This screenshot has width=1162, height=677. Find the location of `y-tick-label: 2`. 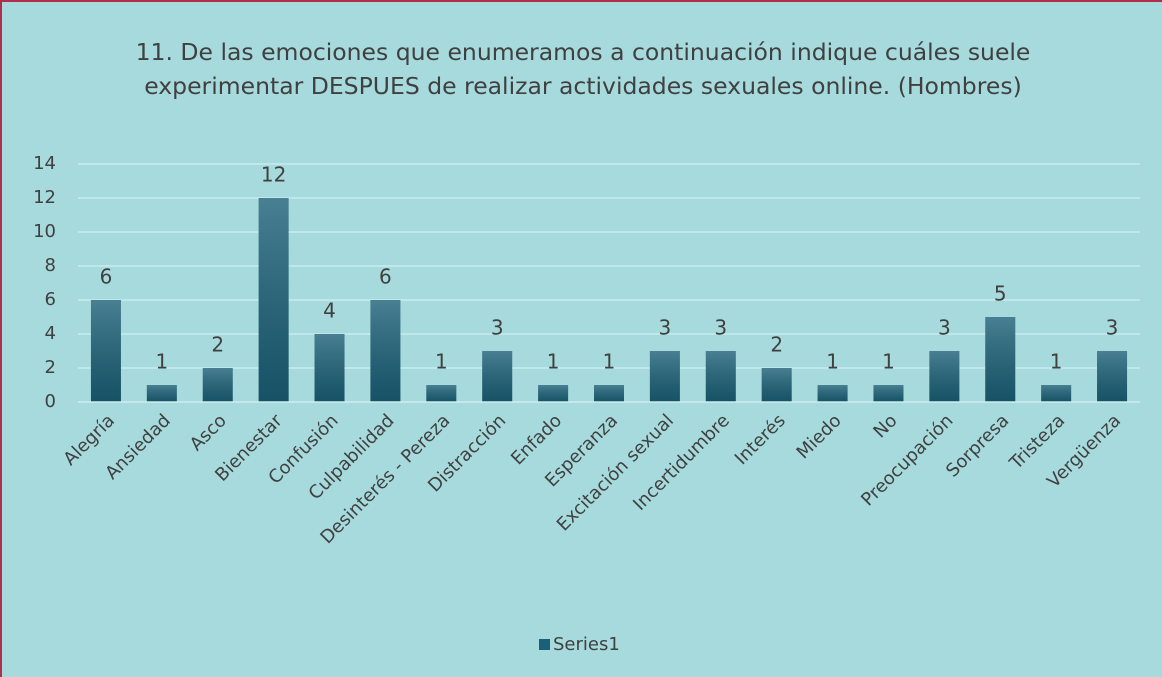

y-tick-label: 2 is located at coordinates (50, 367).